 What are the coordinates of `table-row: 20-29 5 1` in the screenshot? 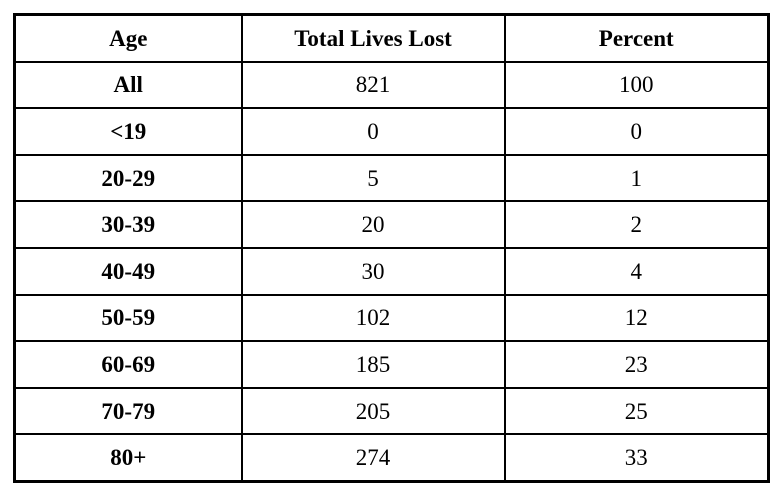 It's located at (391, 178).